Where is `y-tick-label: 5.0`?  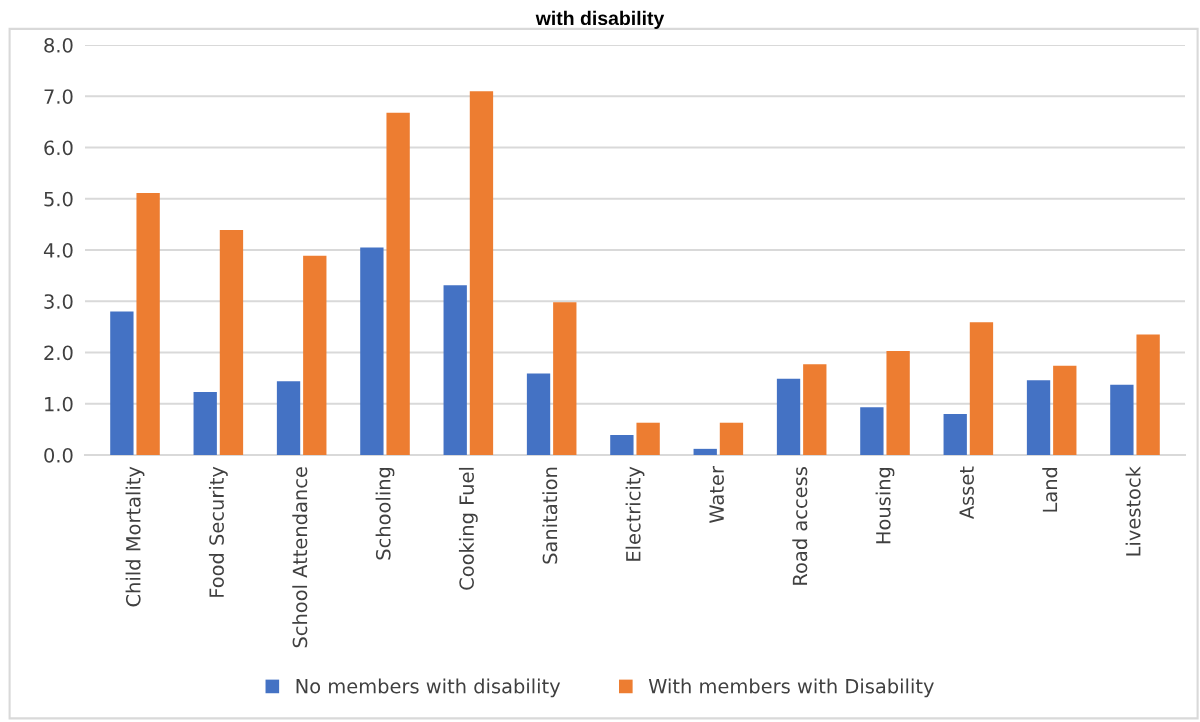
y-tick-label: 5.0 is located at coordinates (58, 199).